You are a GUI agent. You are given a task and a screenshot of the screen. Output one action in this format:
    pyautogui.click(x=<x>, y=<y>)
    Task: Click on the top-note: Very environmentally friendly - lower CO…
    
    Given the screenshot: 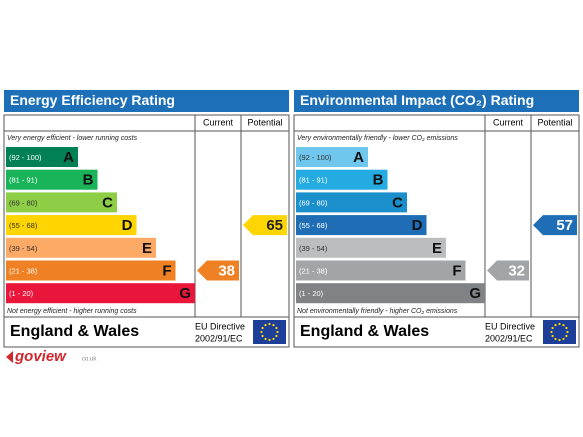 What is the action you would take?
    pyautogui.click(x=377, y=138)
    